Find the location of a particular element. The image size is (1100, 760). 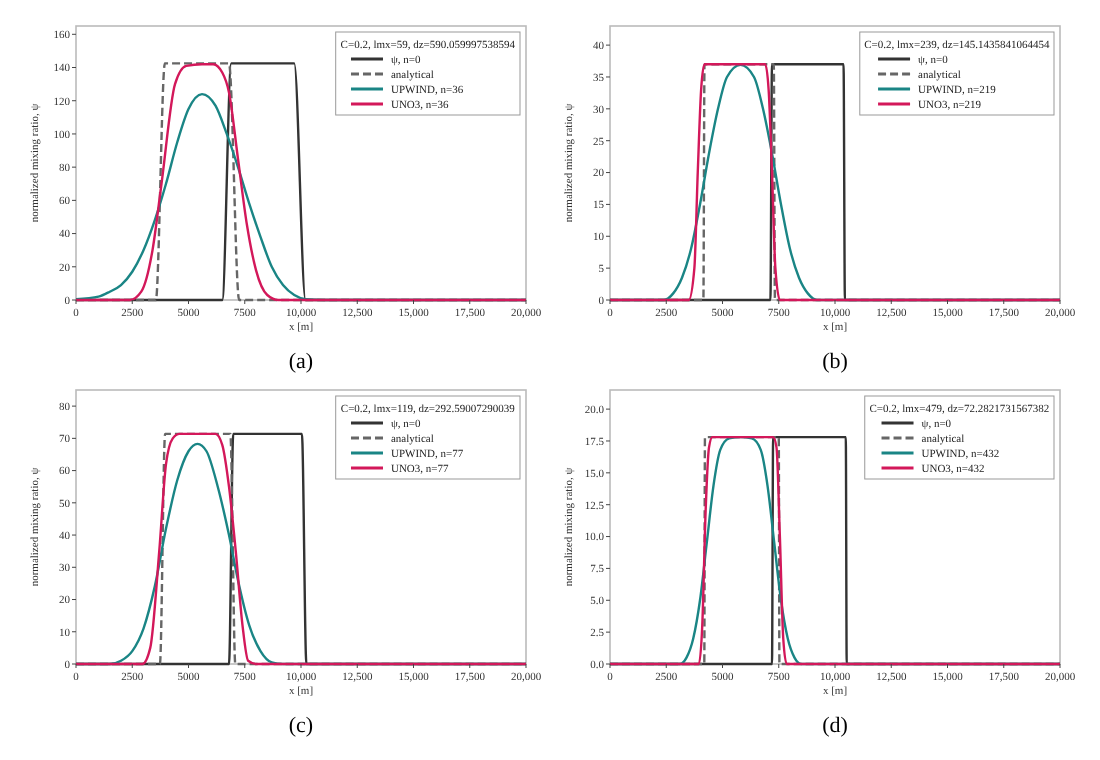

text: (a) is located at coordinates (301, 362).